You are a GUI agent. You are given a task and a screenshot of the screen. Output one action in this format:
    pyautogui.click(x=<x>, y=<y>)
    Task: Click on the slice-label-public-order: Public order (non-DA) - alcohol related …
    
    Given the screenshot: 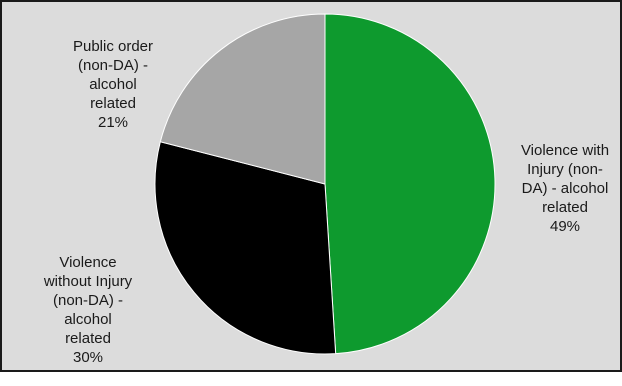 What is the action you would take?
    pyautogui.click(x=113, y=84)
    